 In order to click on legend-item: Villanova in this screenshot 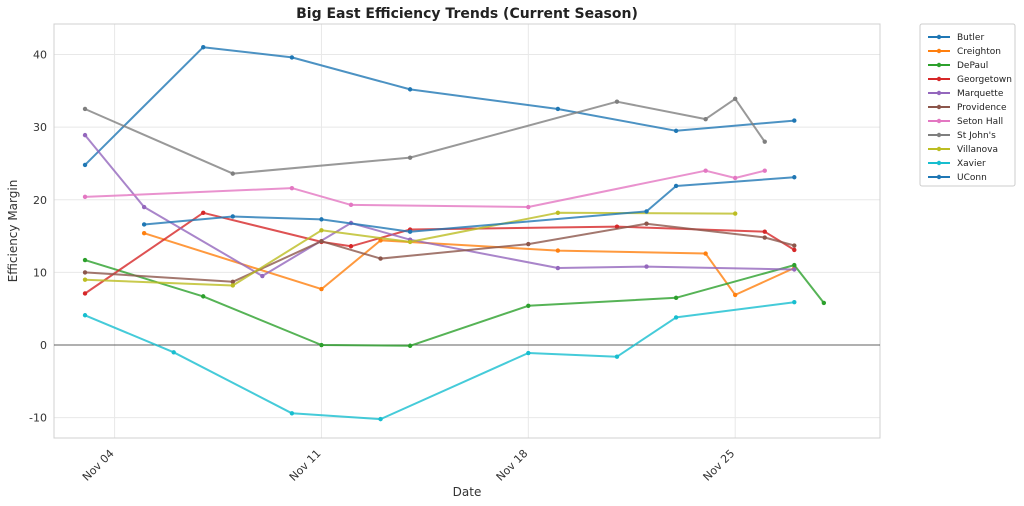, I will do `click(963, 150)`.